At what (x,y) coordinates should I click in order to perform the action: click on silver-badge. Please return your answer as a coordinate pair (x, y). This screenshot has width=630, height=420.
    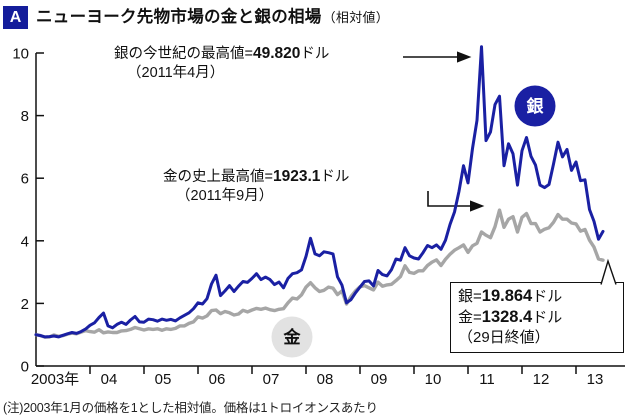
    Looking at the image, I should click on (535, 106).